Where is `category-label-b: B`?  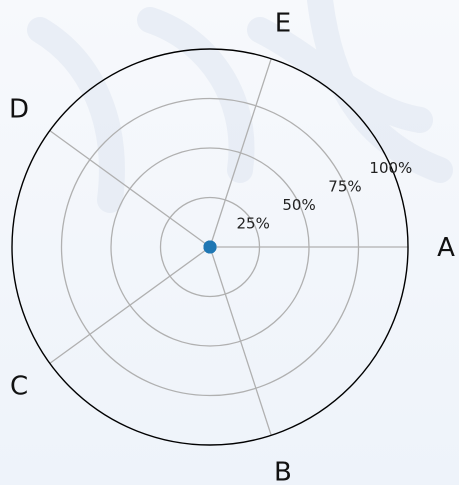
category-label-b: B is located at coordinates (283, 471).